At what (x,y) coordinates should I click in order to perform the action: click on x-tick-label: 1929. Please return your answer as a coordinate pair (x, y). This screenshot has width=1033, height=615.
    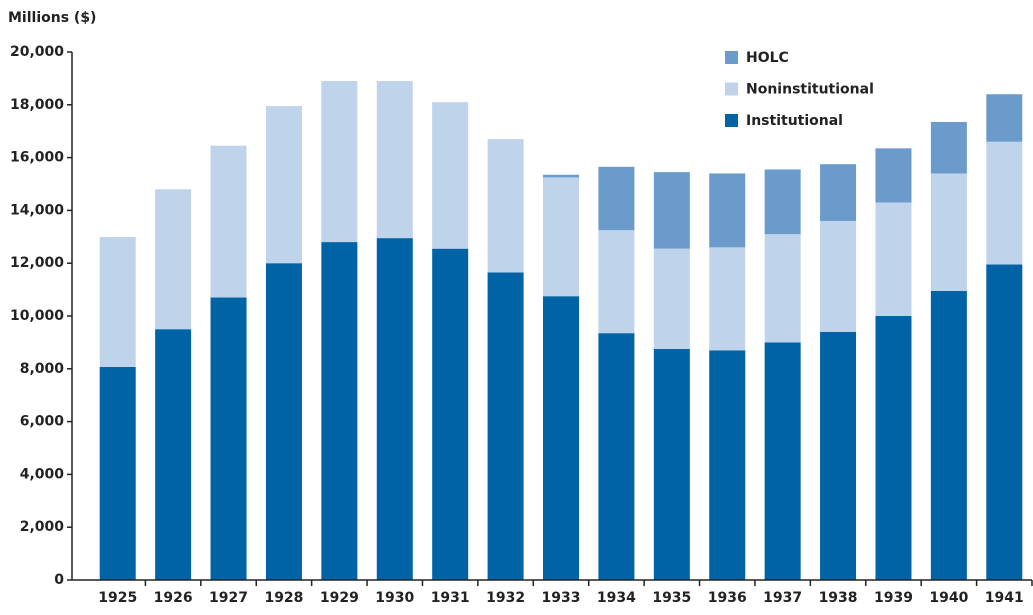
    Looking at the image, I should click on (339, 598).